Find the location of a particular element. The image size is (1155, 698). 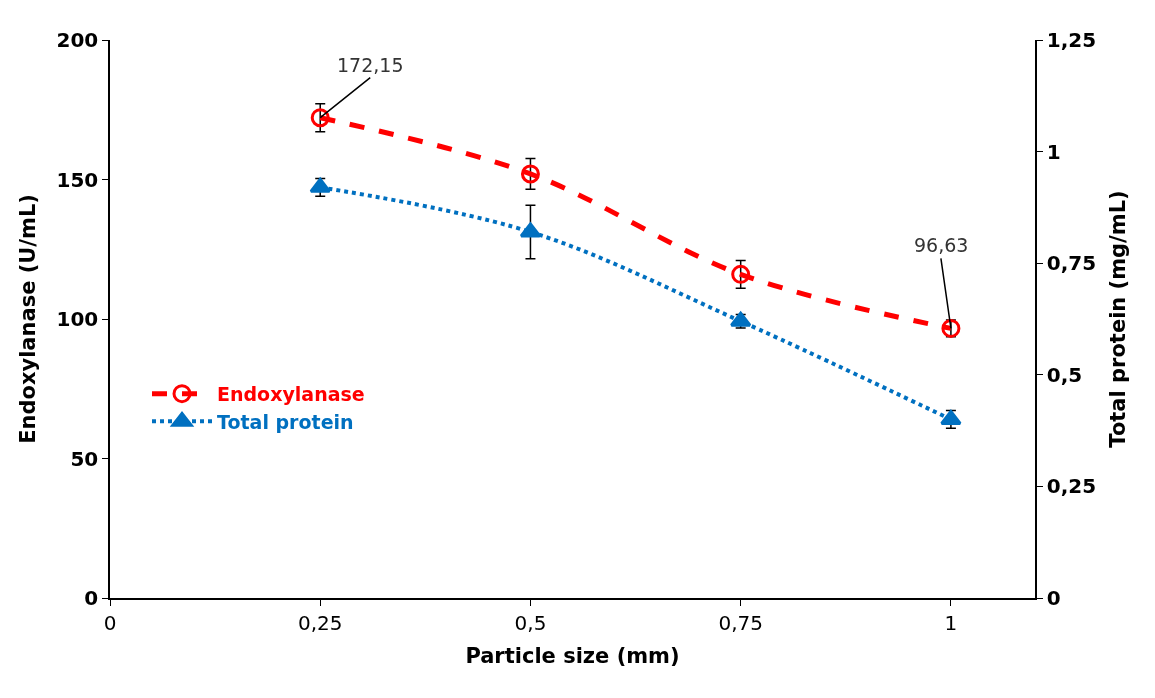

y2-tick-label: 1,25 is located at coordinates (1071, 40).